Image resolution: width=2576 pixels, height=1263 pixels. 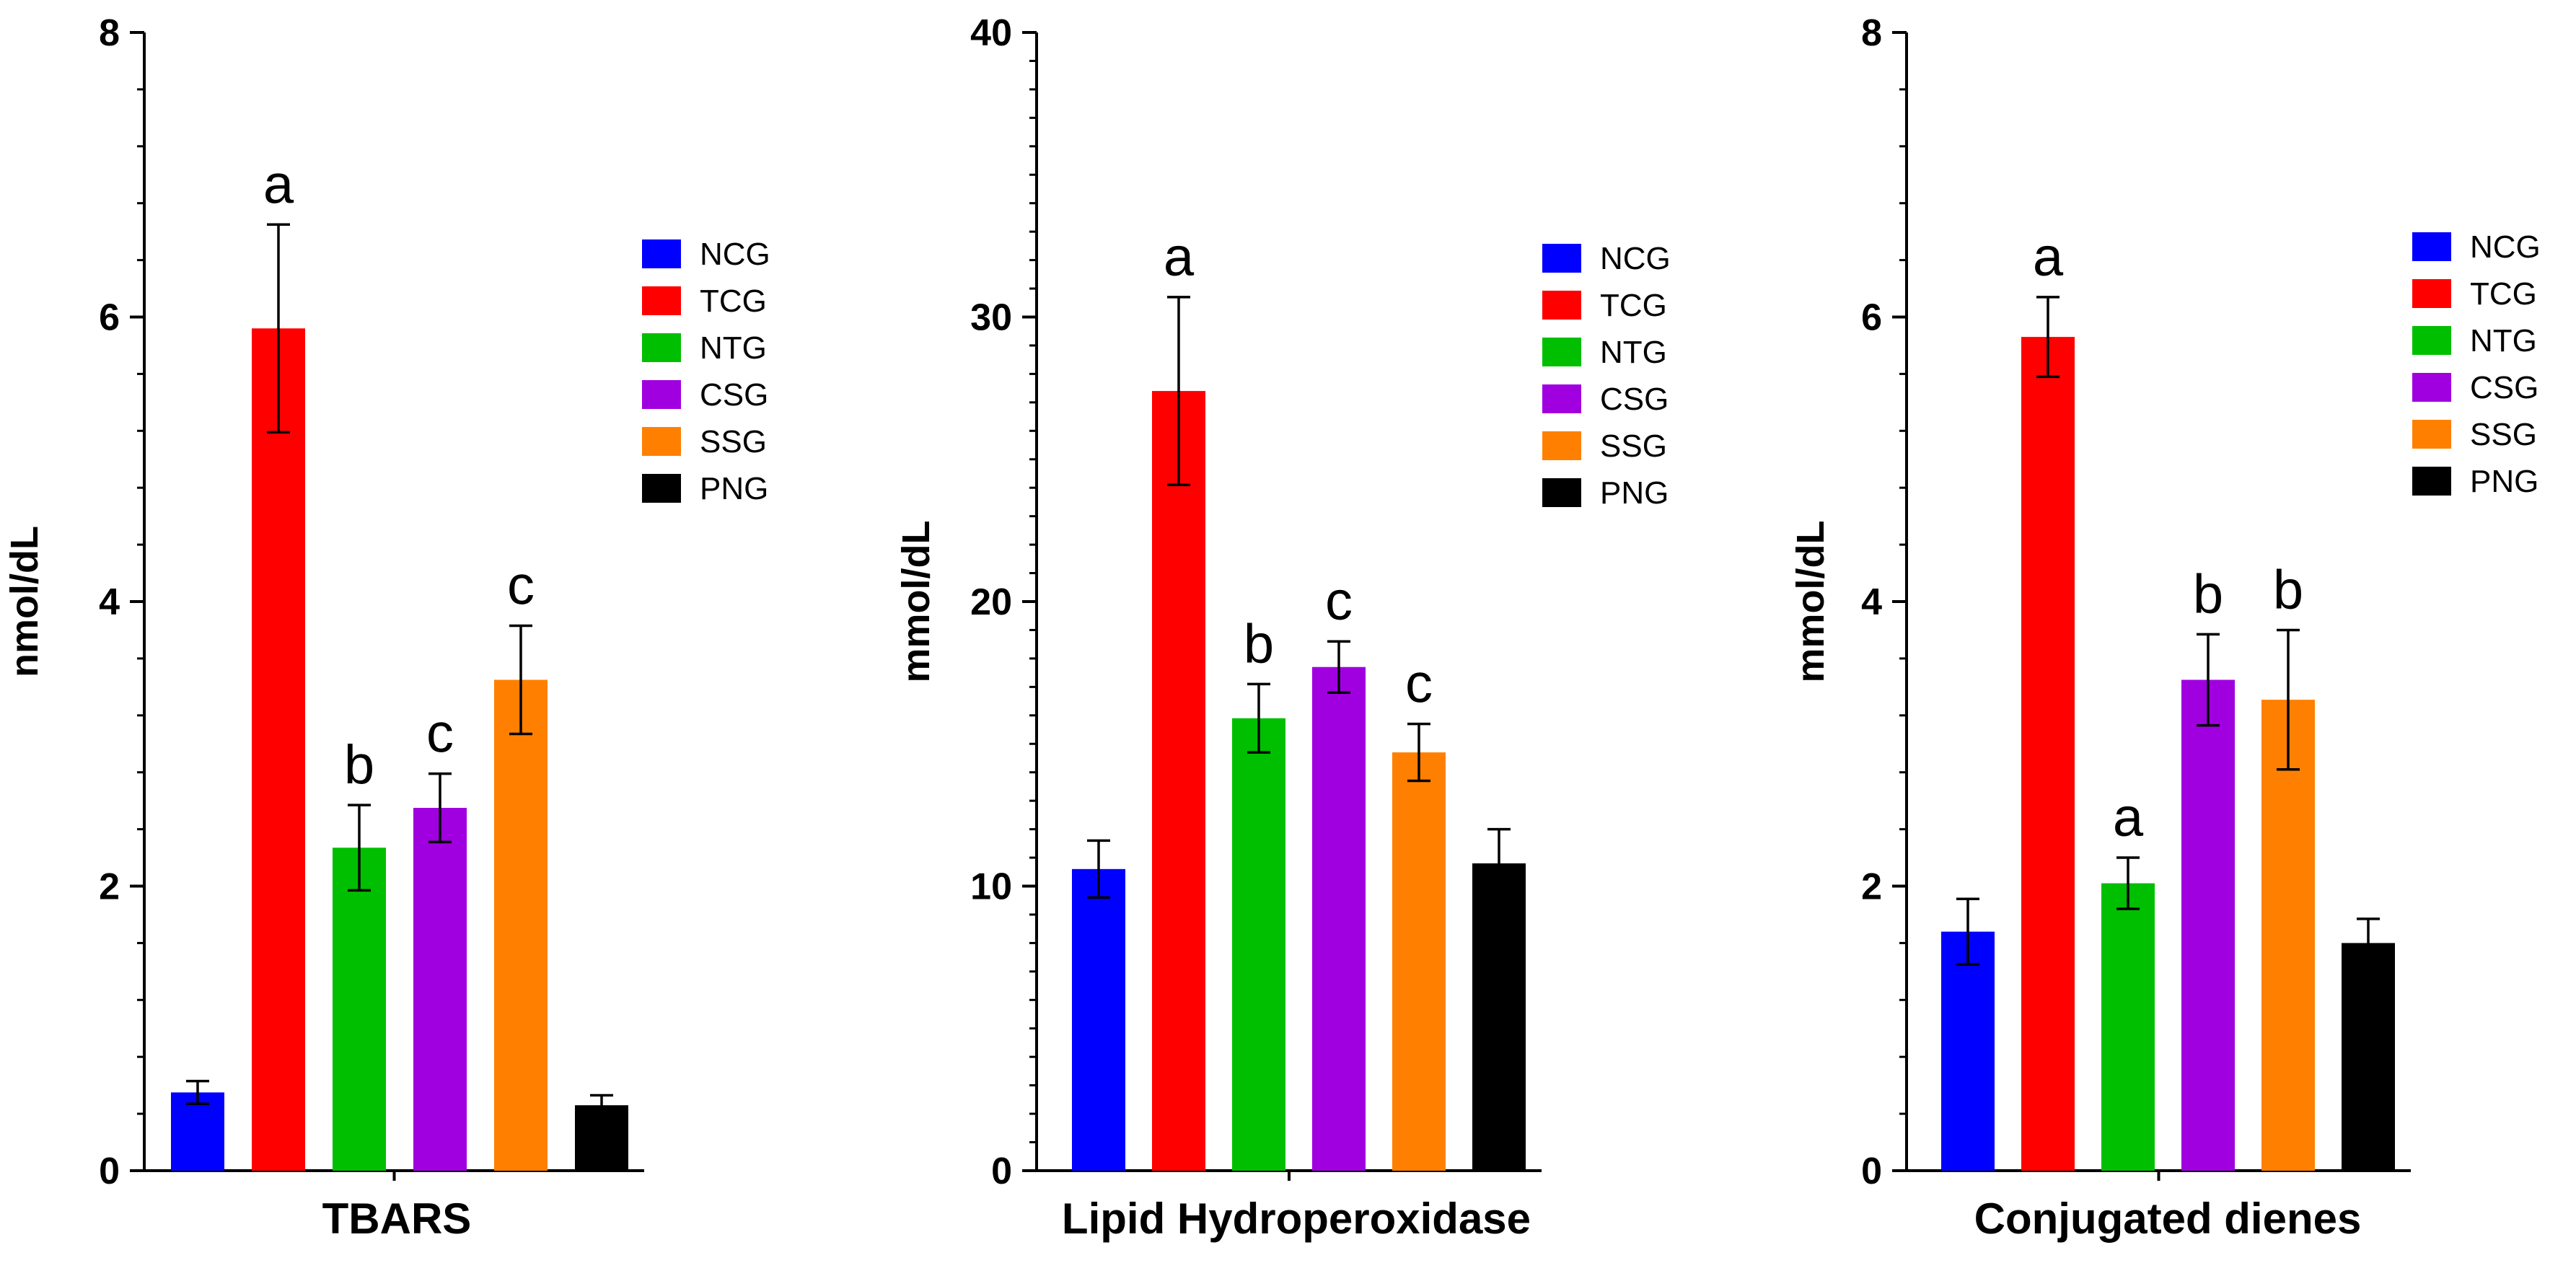 I want to click on y-tick-label: 20, so click(x=991, y=602).